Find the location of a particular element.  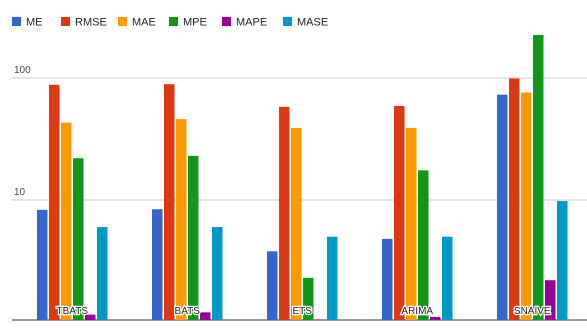

bar-rmse-bats is located at coordinates (169, 202).